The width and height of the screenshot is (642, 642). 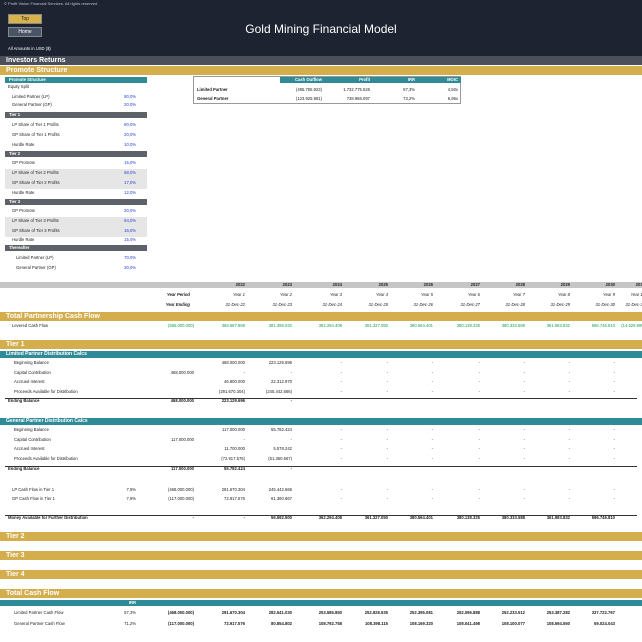 I want to click on tcf-total-1: (117.000.000), so click(x=181, y=623).